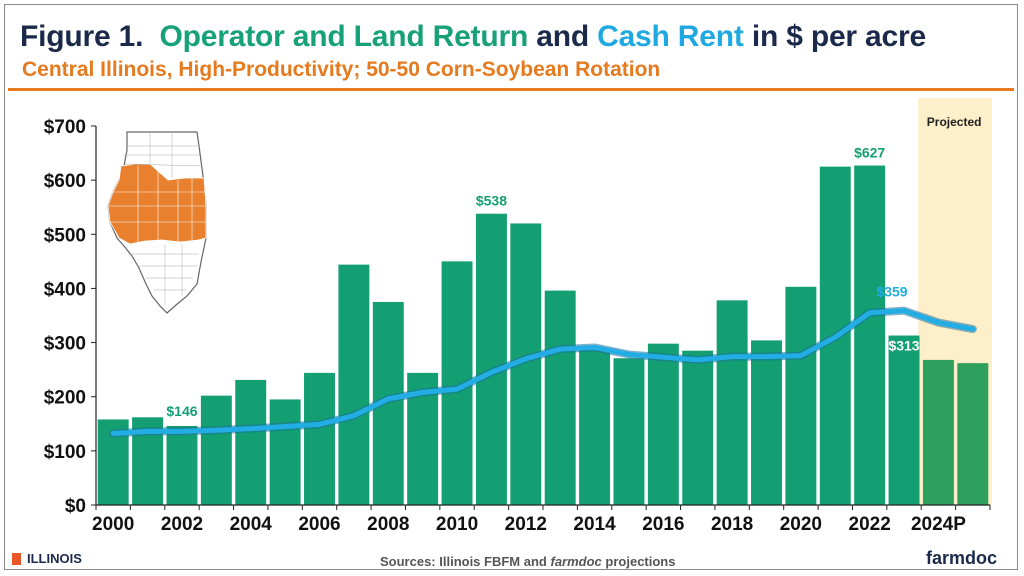 The height and width of the screenshot is (576, 1024). Describe the element at coordinates (182, 465) in the screenshot. I see `bar-2002` at that location.